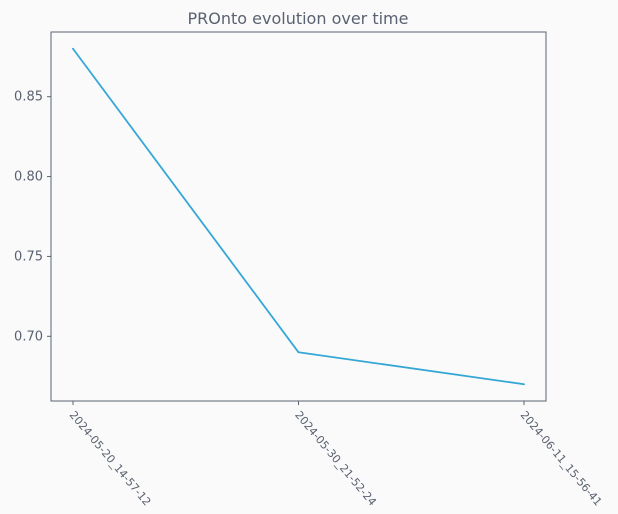 The width and height of the screenshot is (618, 514). What do you see at coordinates (298, 18) in the screenshot?
I see `chart-title: PROnto evolution over time` at bounding box center [298, 18].